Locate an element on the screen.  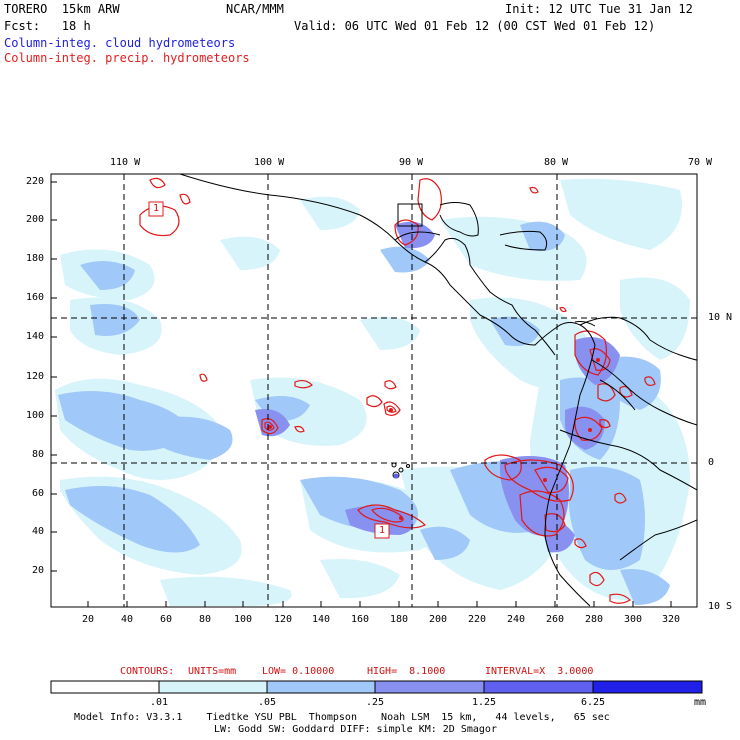
y-tick: 180 is located at coordinates (35, 258).